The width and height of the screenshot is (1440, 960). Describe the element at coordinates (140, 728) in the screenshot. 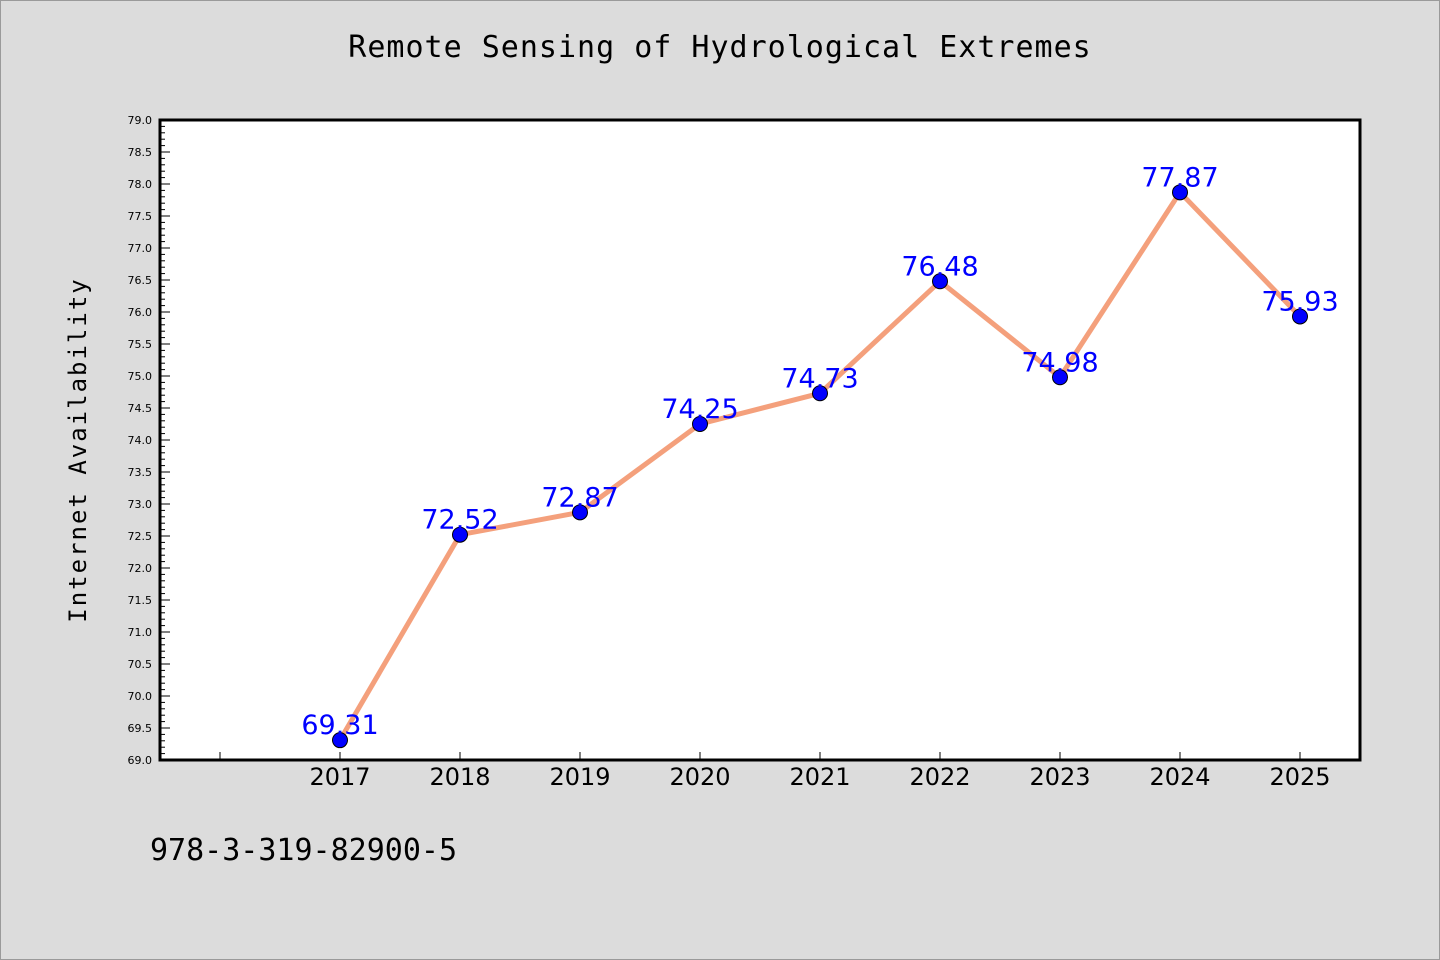

I see `y-tick-label: 69.5` at that location.